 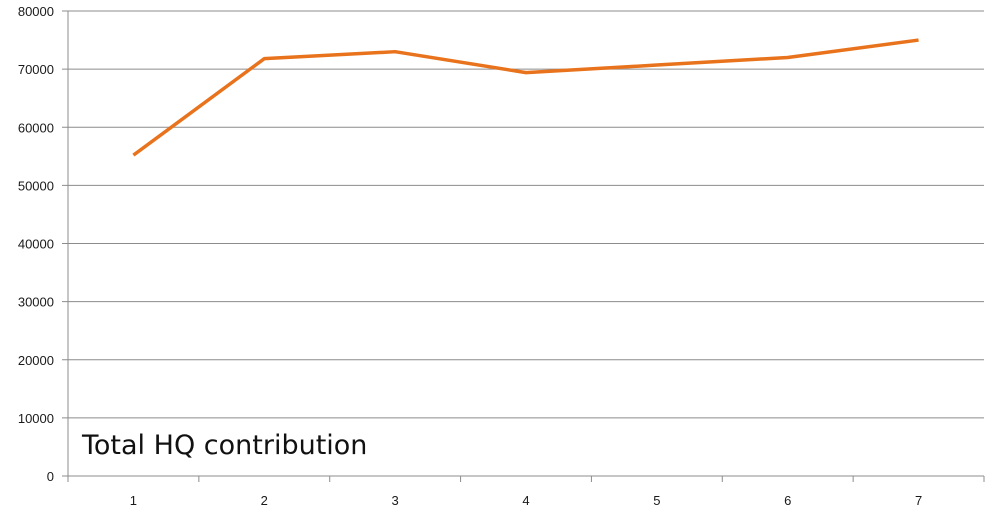 I want to click on x-tick-label: 3, so click(x=395, y=500).